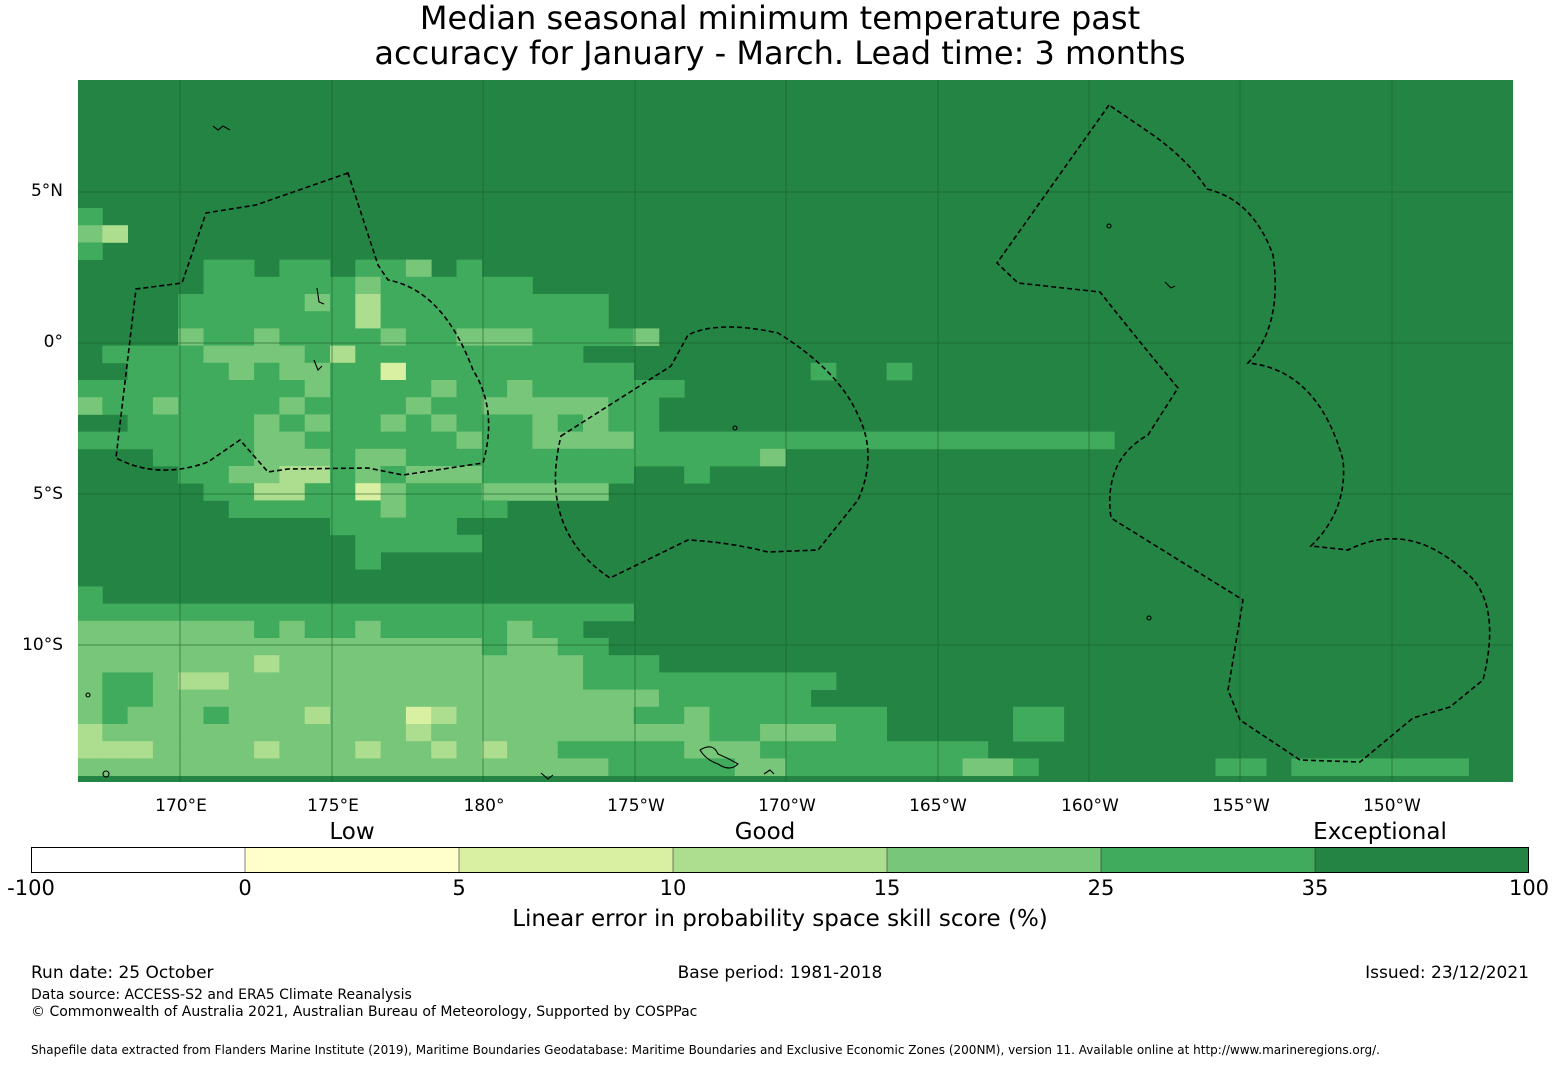 The image size is (1560, 1065). What do you see at coordinates (245, 888) in the screenshot?
I see `colorbar-tick-label: 0` at bounding box center [245, 888].